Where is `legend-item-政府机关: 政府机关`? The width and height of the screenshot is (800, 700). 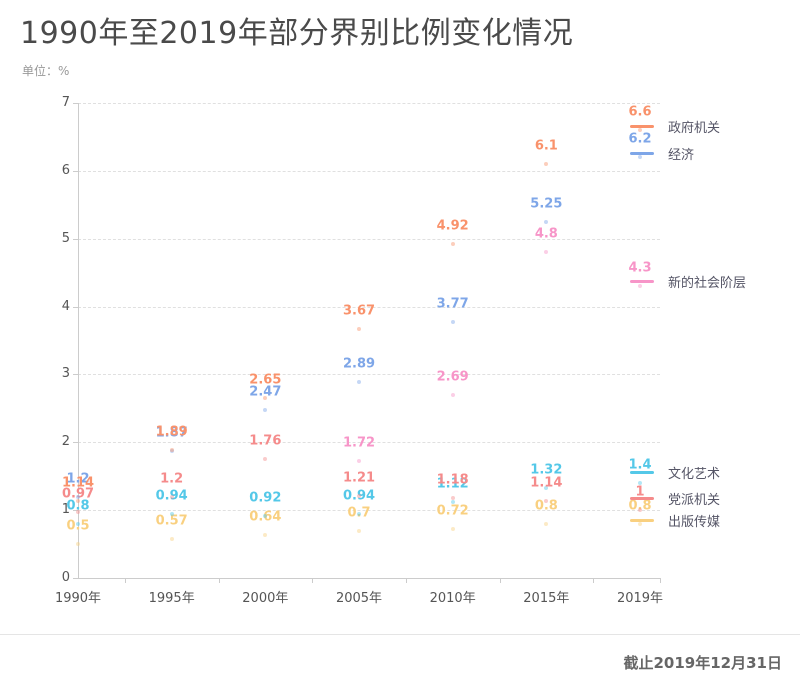
legend-item-政府机关: 政府机关 is located at coordinates (675, 127).